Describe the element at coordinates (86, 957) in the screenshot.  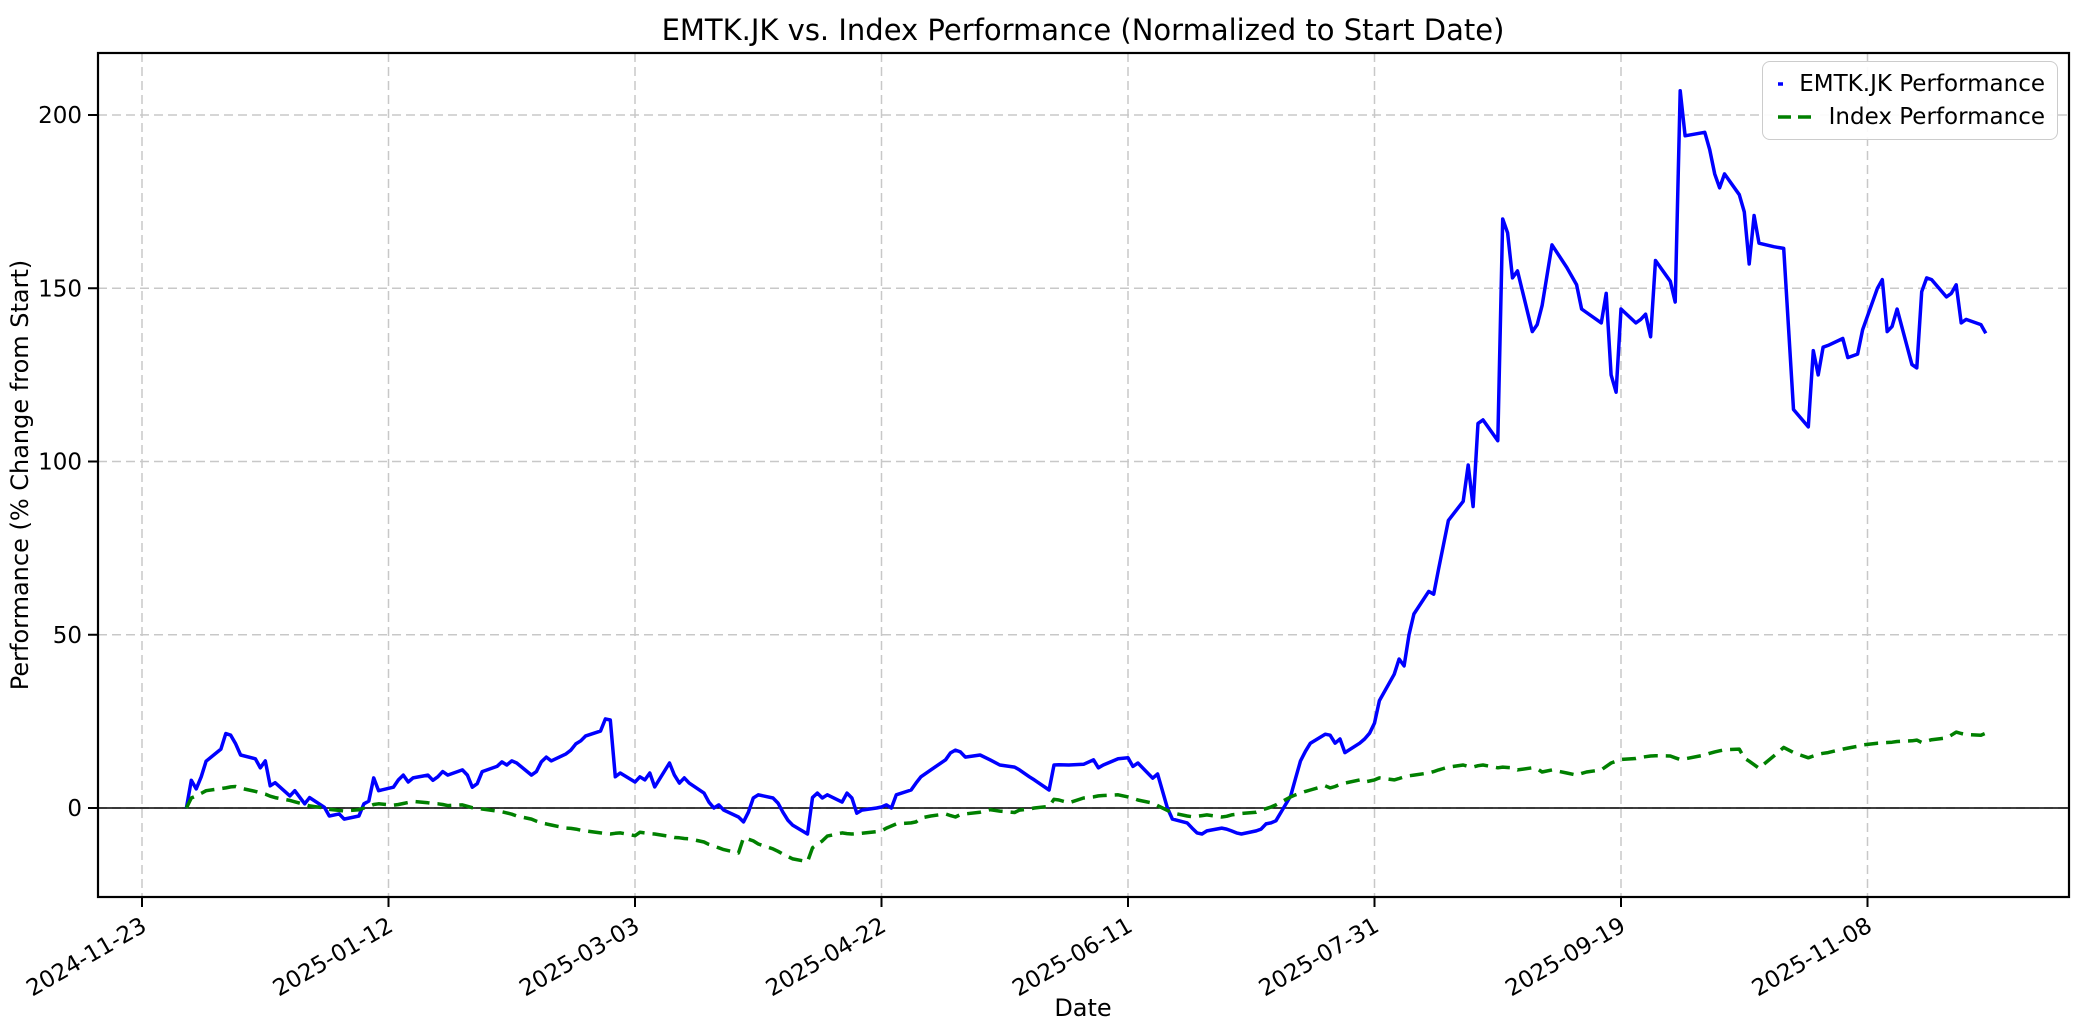
I see `svg-text: 2024-11-23` at that location.